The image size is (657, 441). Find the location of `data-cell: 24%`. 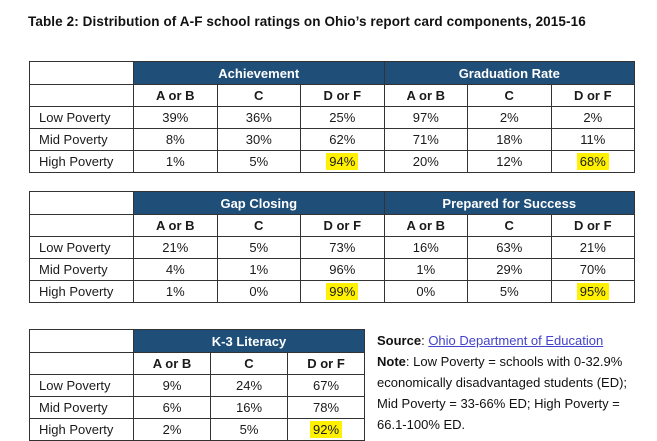

data-cell: 24% is located at coordinates (249, 385).